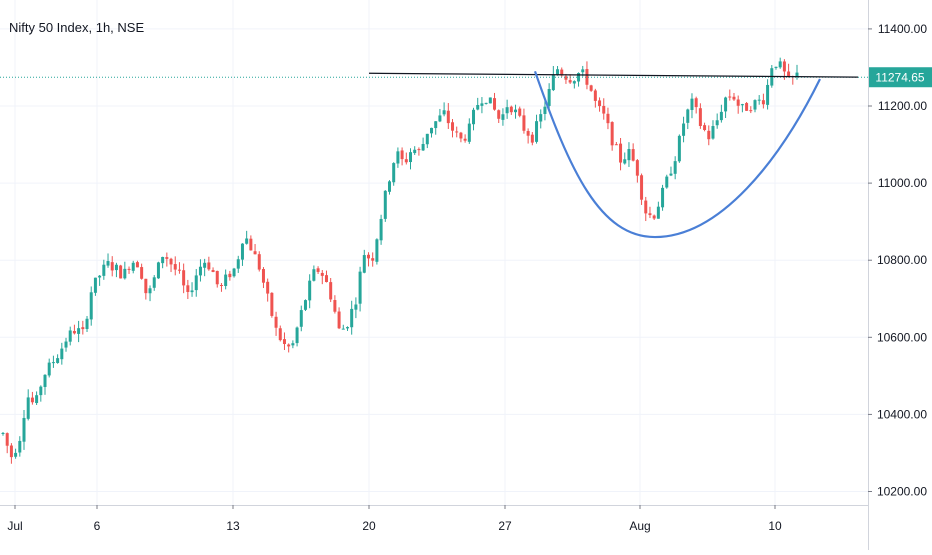 Image resolution: width=932 pixels, height=555 pixels. Describe the element at coordinates (639, 526) in the screenshot. I see `x-tick-label: Aug` at that location.